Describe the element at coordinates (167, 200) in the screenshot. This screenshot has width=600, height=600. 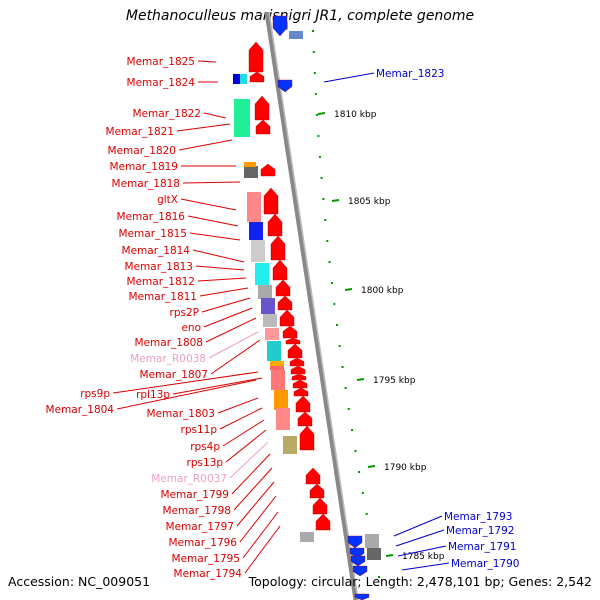
I see `gene-label-gltx: gltX` at that location.